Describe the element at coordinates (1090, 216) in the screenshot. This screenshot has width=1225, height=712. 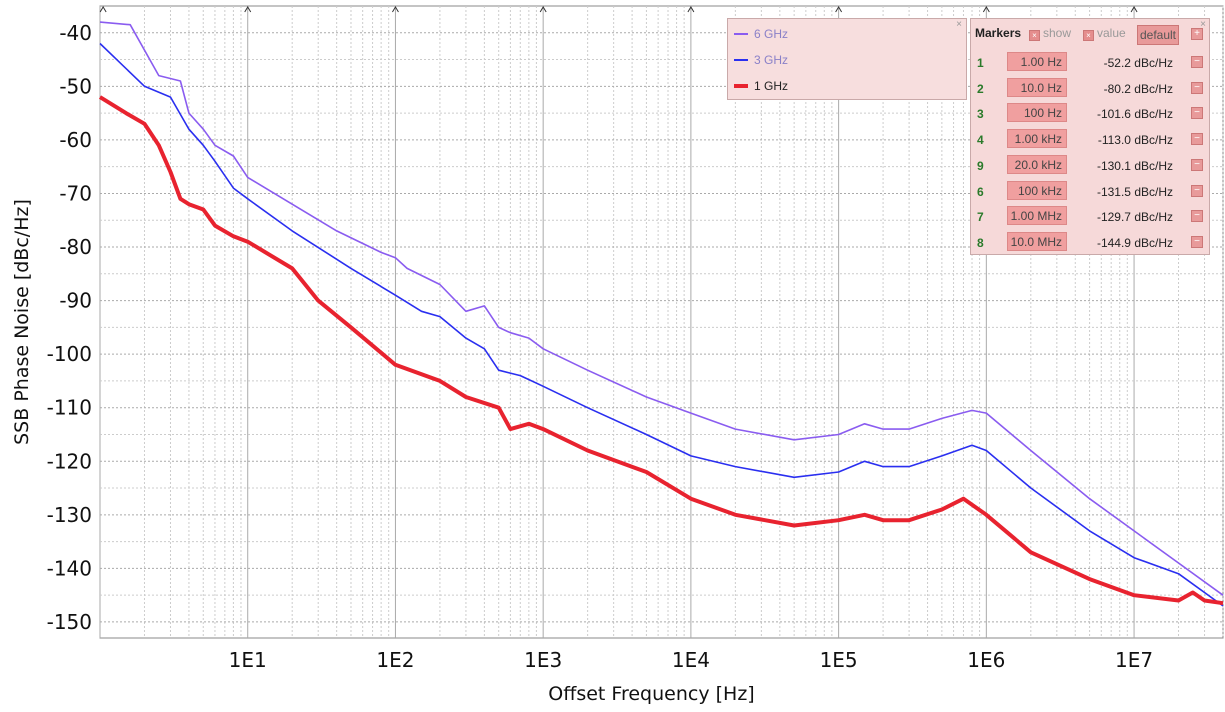
I see `marker-row: 7 1.00 MHz -129.7 dBc/Hz −` at that location.